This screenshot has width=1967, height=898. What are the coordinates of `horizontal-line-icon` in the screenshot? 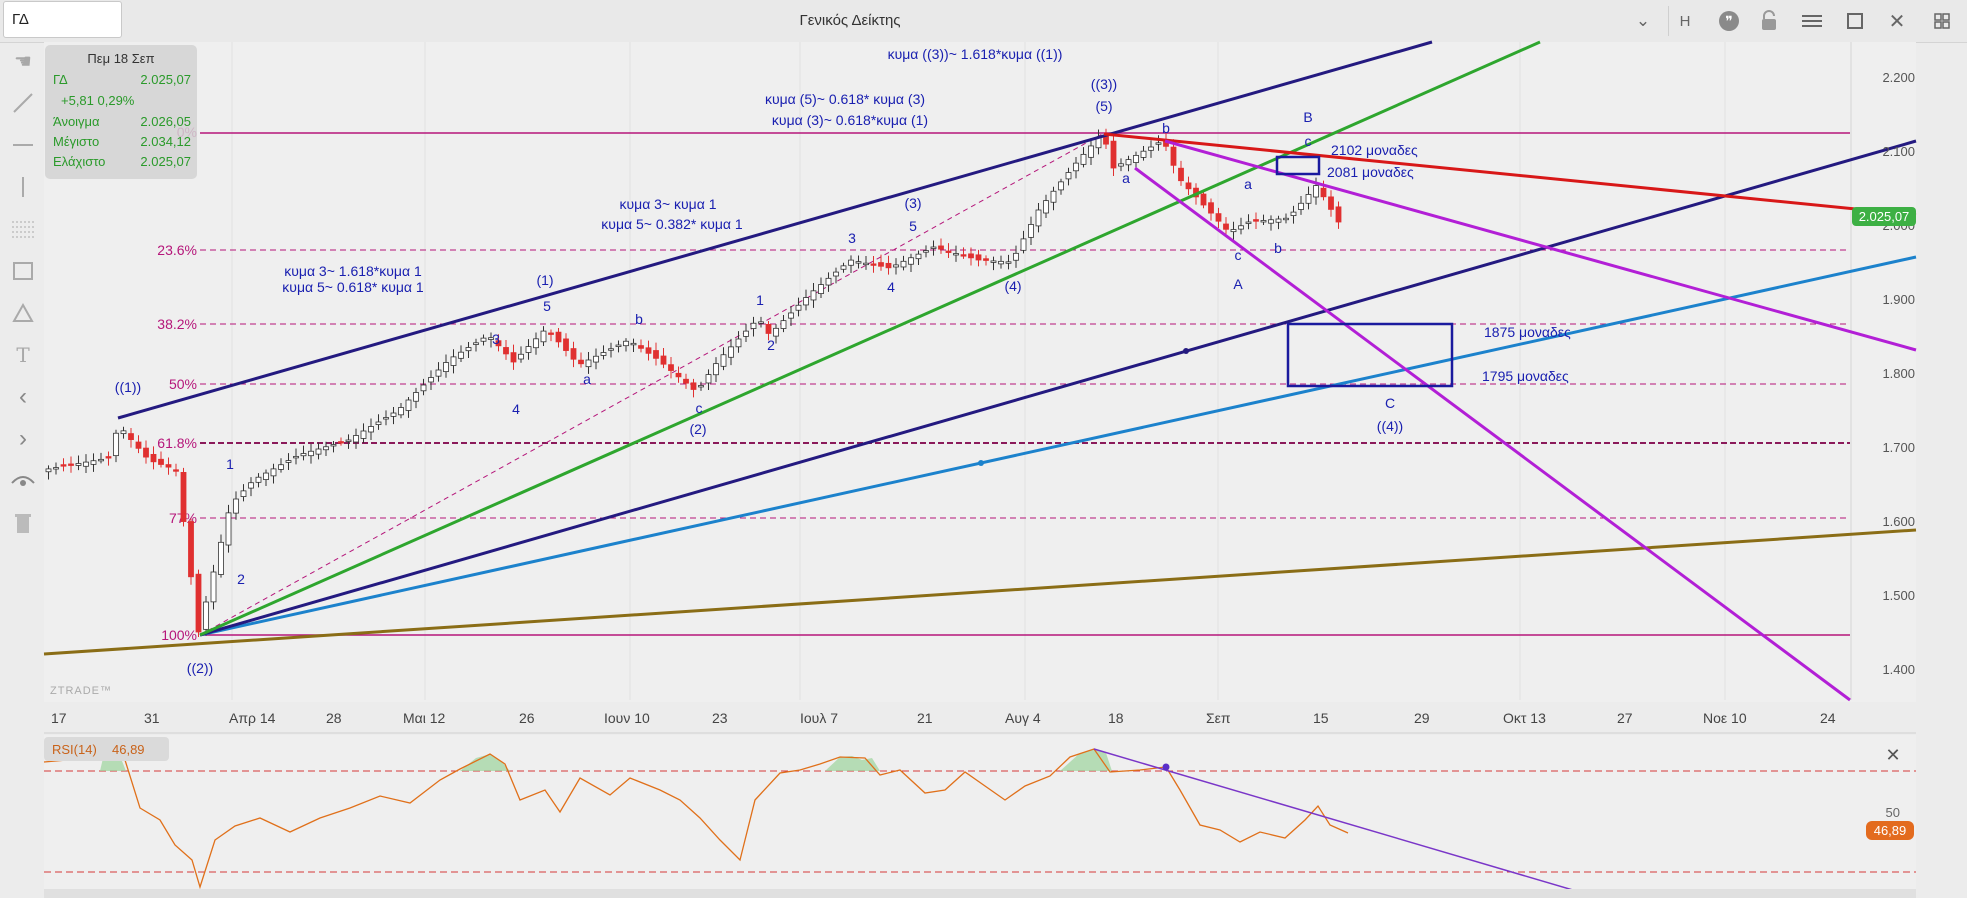 It's located at (23, 145).